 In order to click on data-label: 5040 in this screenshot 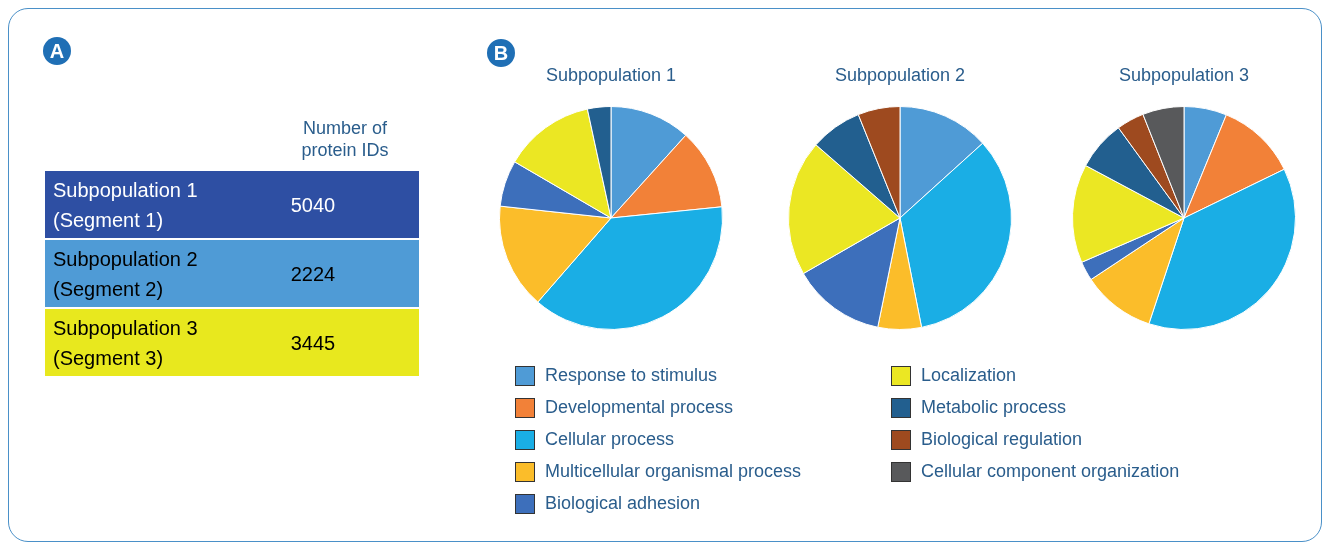, I will do `click(313, 205)`.